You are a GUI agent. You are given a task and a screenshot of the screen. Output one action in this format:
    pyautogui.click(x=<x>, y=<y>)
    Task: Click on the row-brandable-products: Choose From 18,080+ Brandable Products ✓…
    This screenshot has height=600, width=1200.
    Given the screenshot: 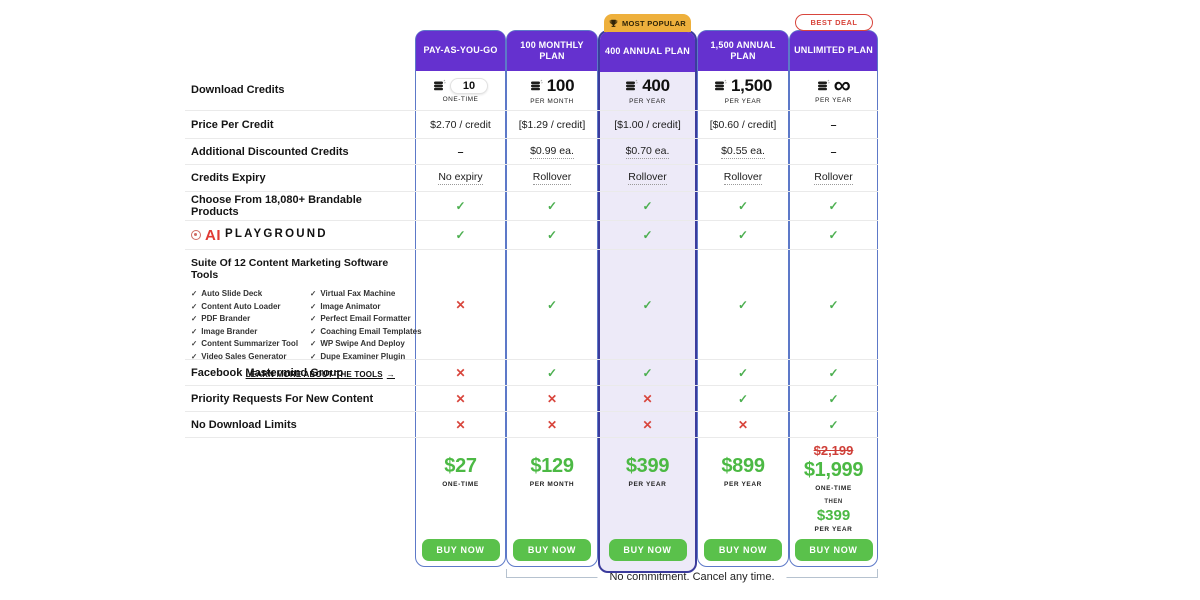 What is the action you would take?
    pyautogui.click(x=531, y=206)
    